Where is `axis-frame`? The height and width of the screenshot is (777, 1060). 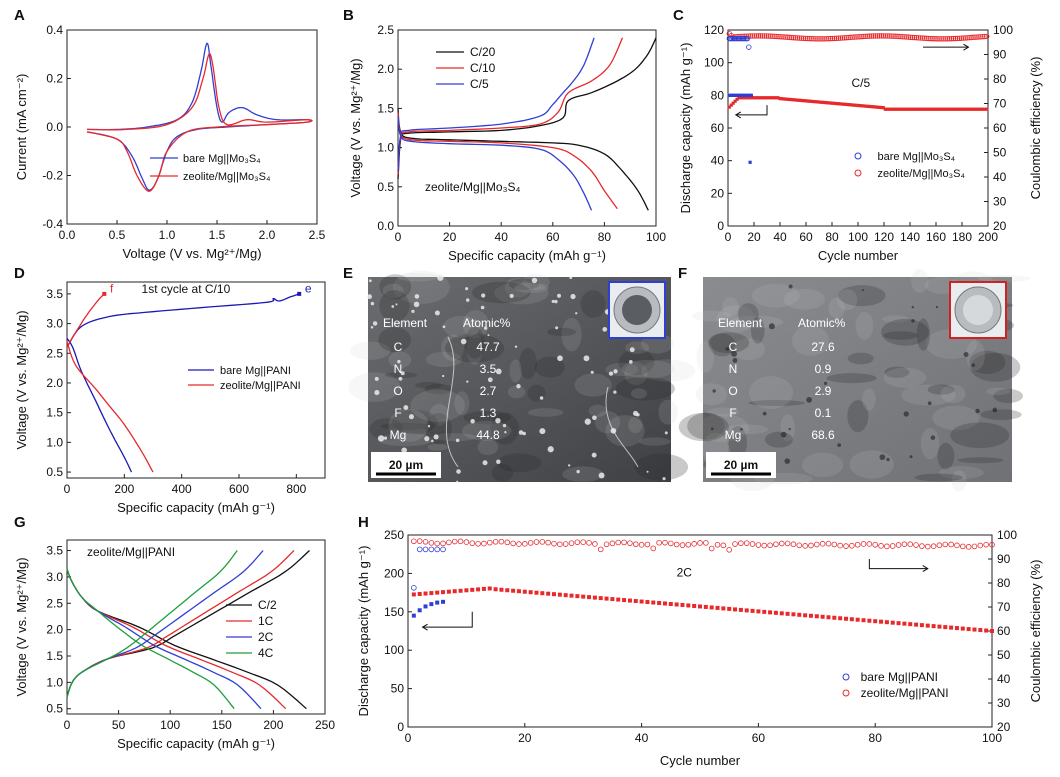
axis-frame is located at coordinates (527, 128).